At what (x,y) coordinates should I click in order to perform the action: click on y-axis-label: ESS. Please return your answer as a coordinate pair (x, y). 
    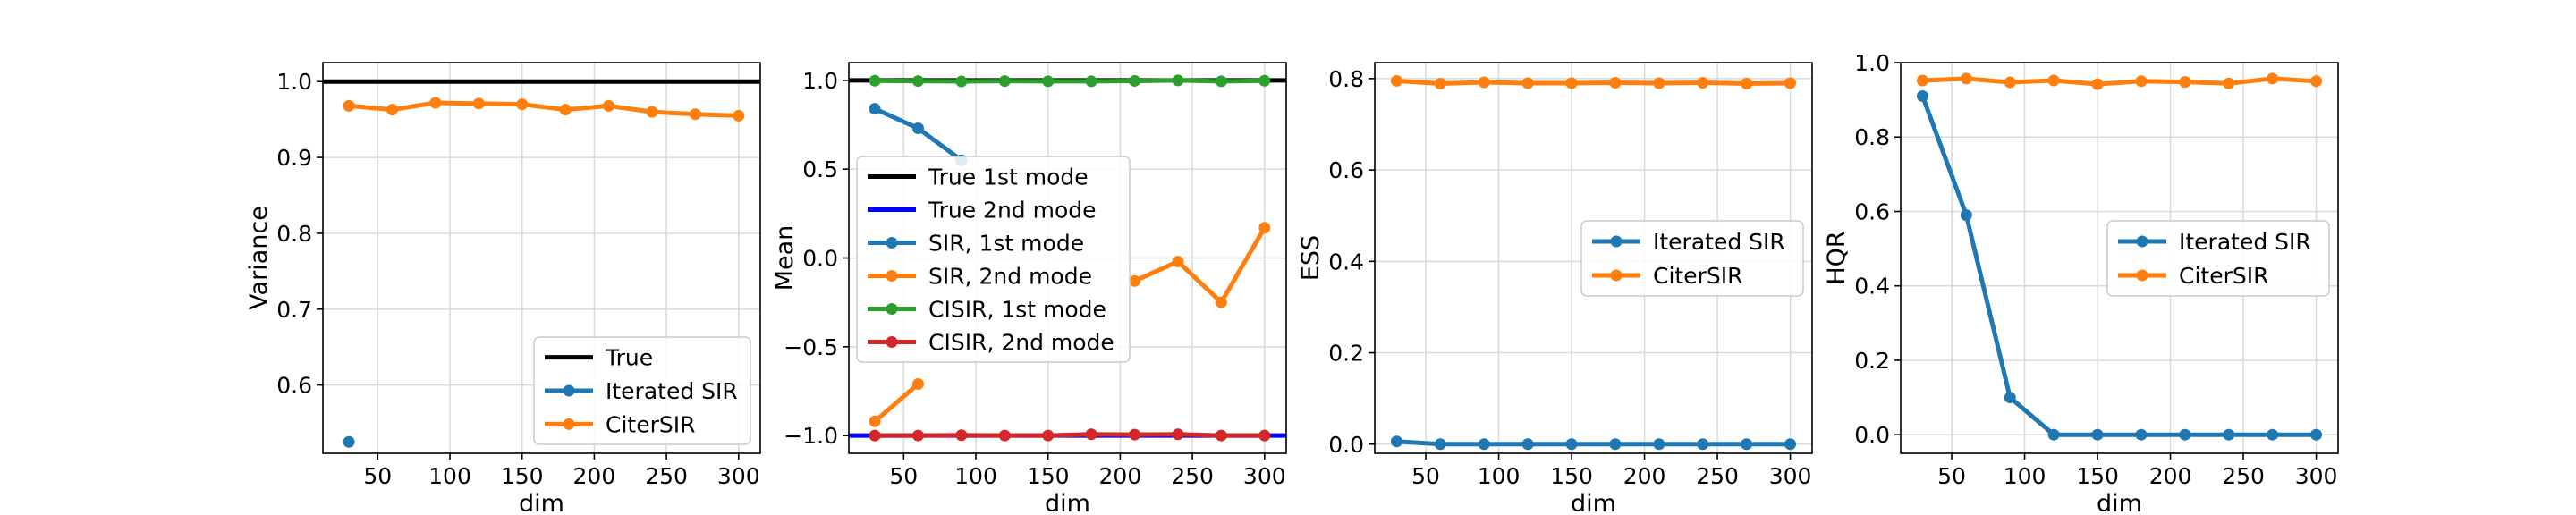
    Looking at the image, I should click on (1311, 258).